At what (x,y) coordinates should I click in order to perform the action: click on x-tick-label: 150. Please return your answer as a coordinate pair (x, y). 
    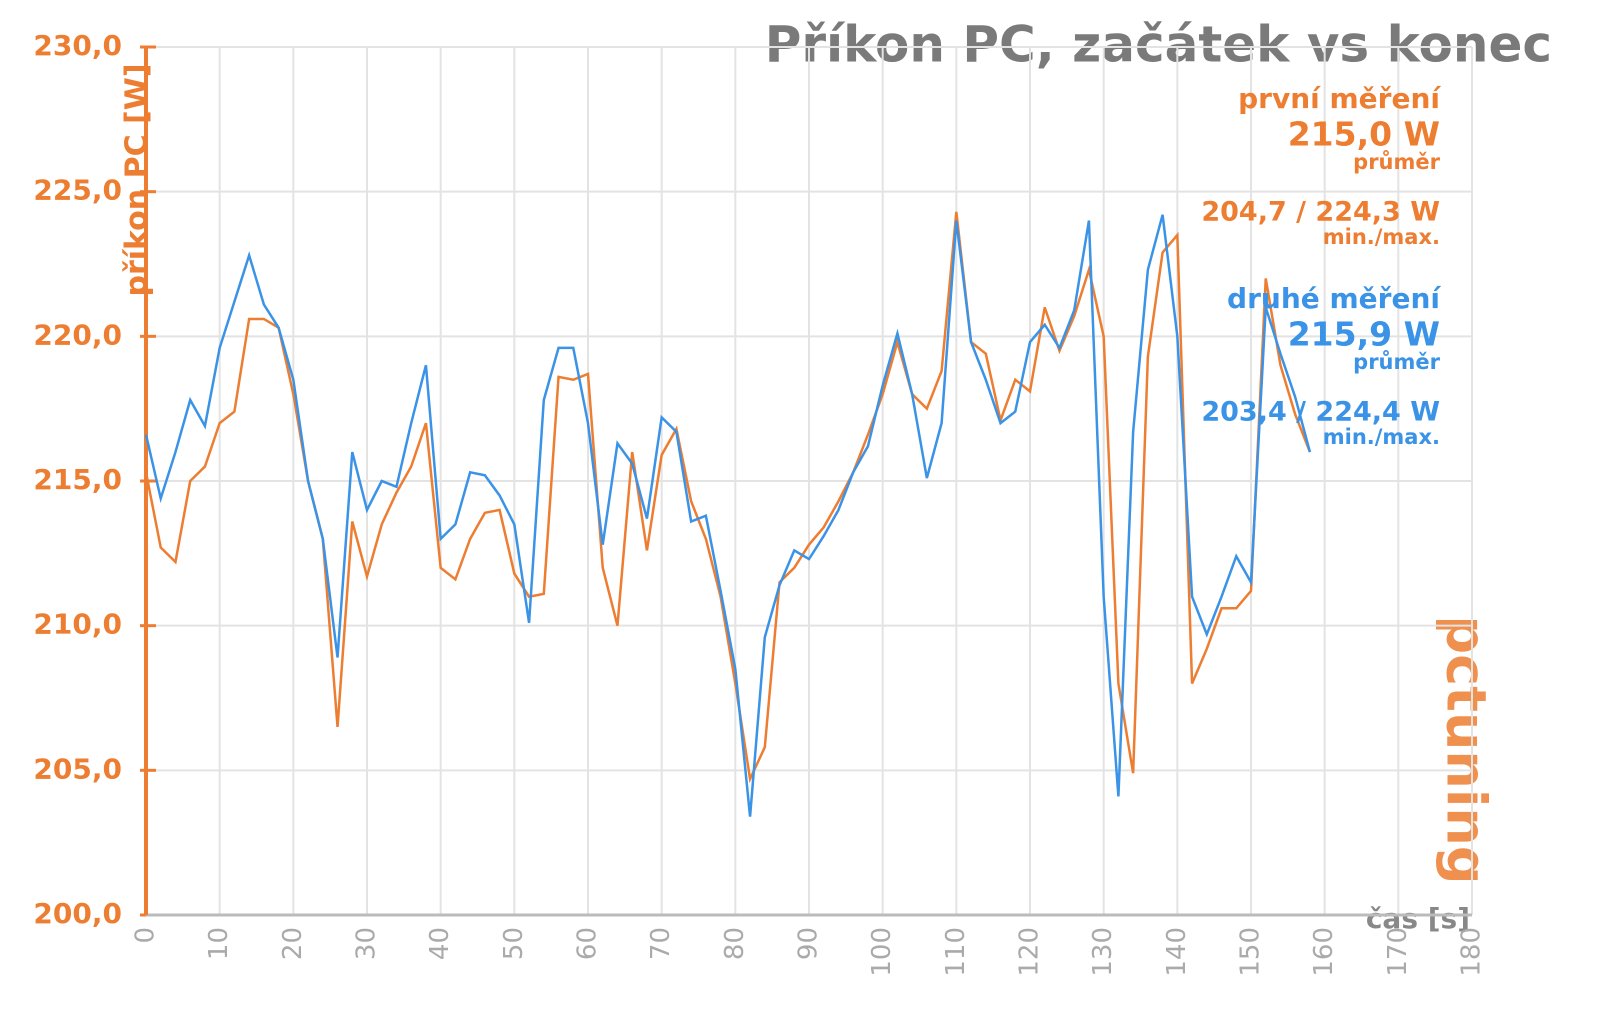
    Looking at the image, I should click on (1251, 952).